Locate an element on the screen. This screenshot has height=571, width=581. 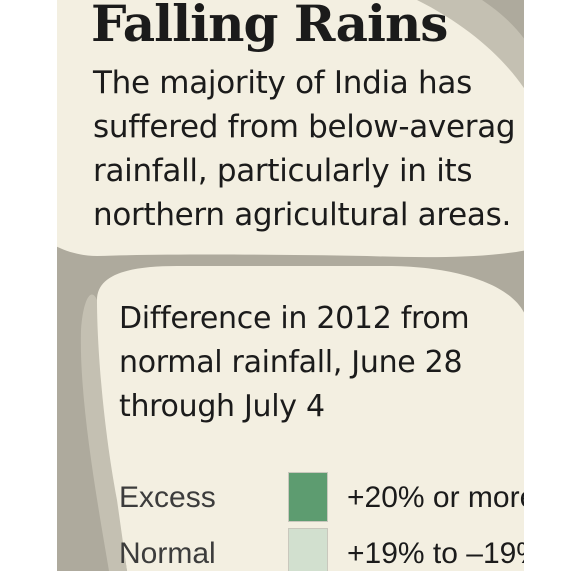
legend-swatch-excess is located at coordinates (308, 497).